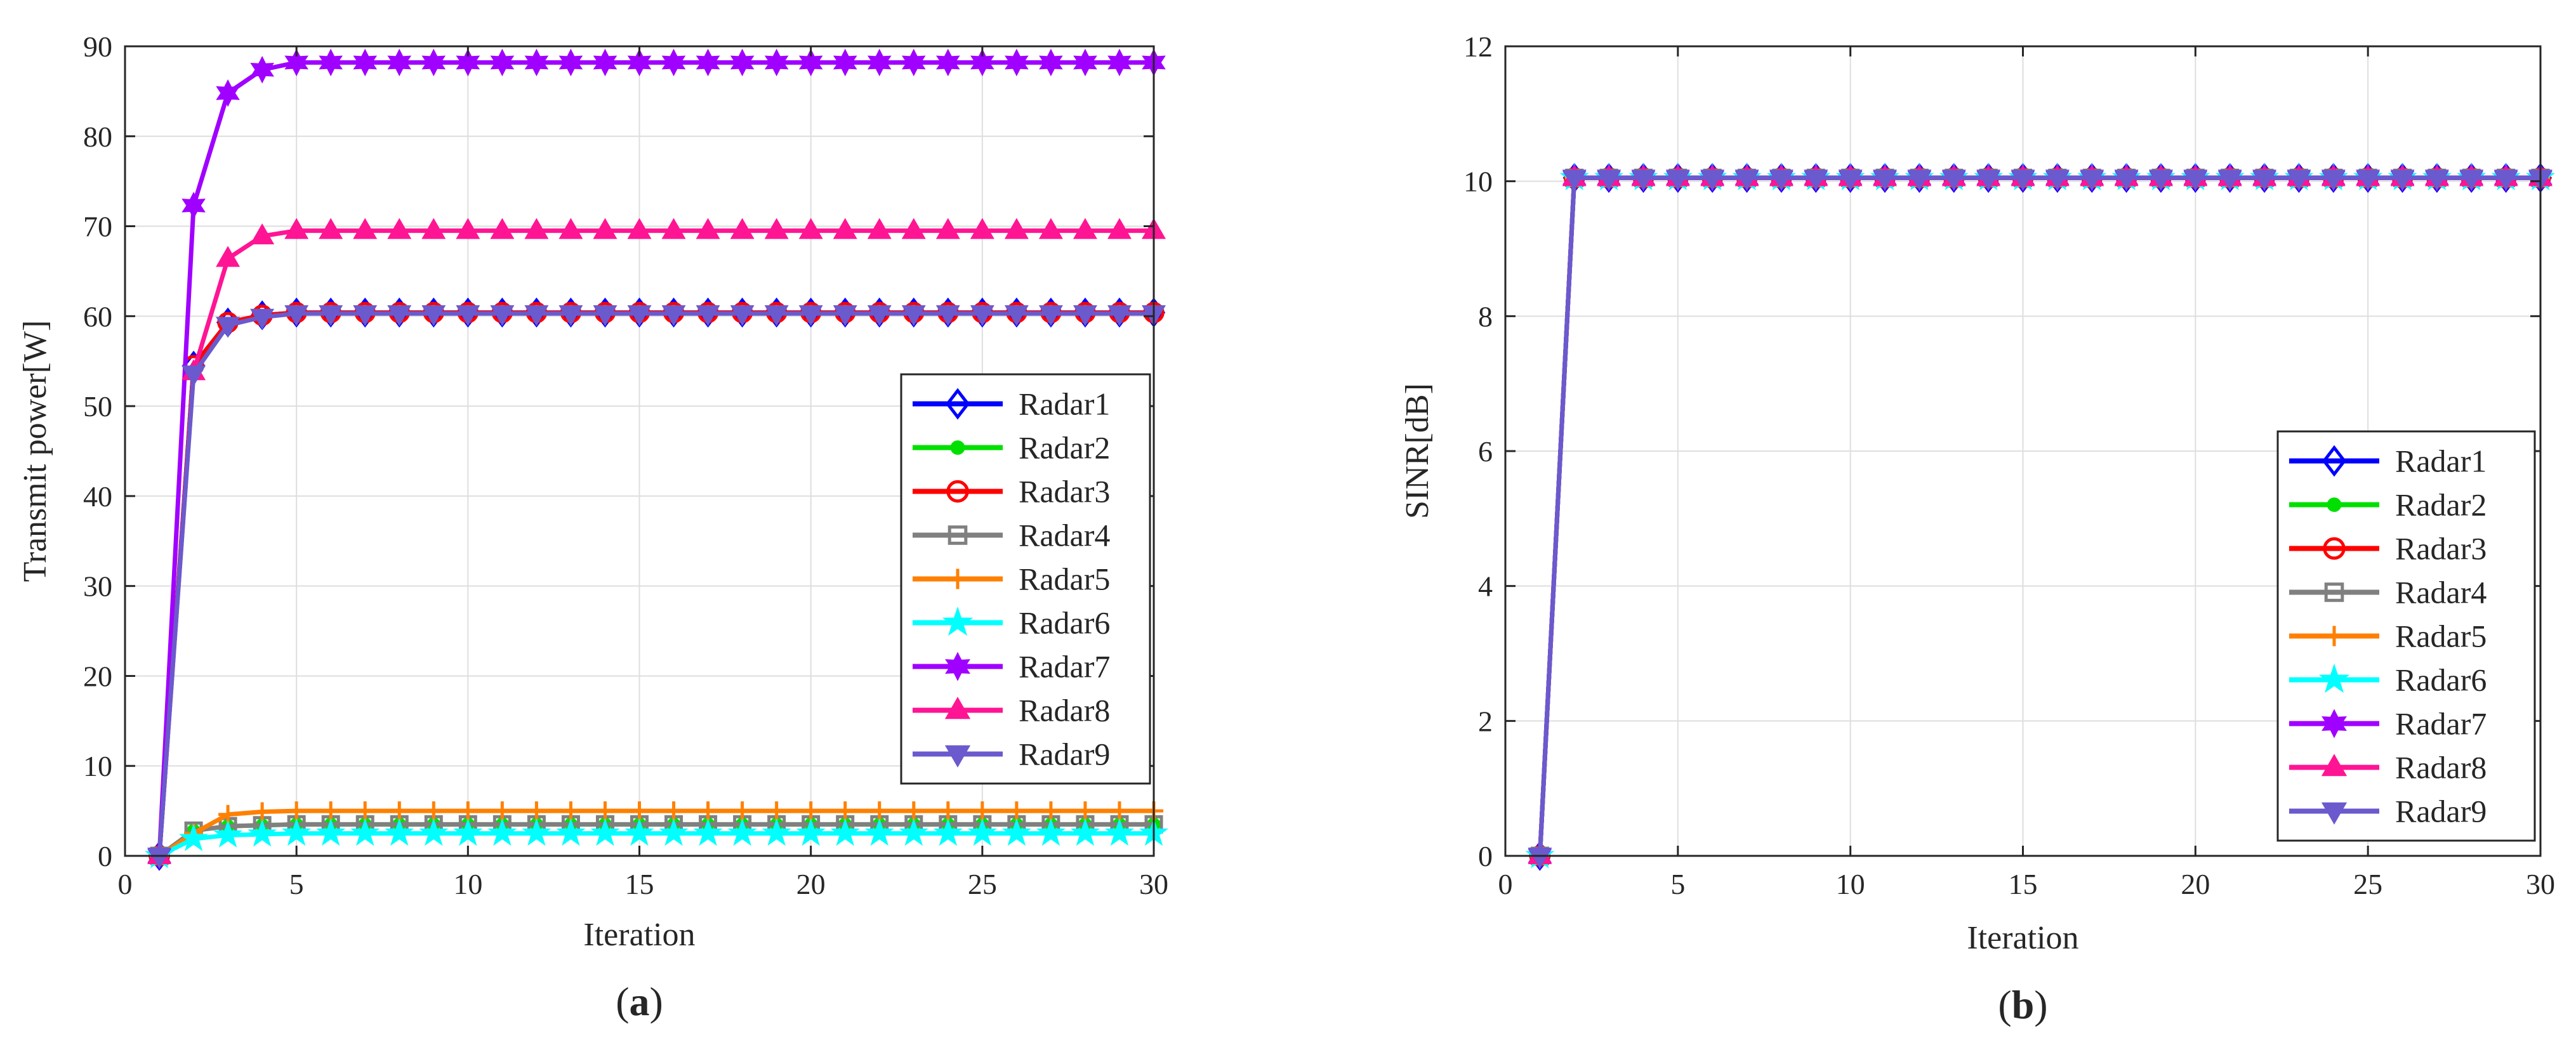 The image size is (2576, 1050). I want to click on panel-b-legend-label: Radar9, so click(2441, 811).